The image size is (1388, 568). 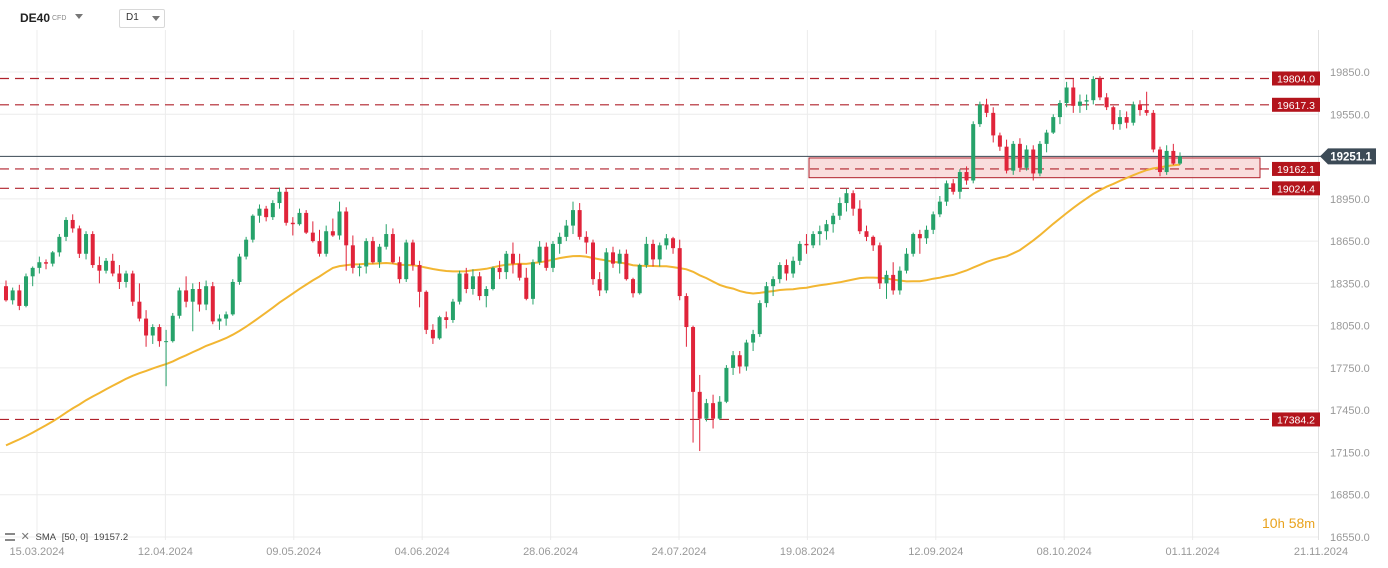 I want to click on price-tick-label: 18650.0, so click(x=1350, y=242).